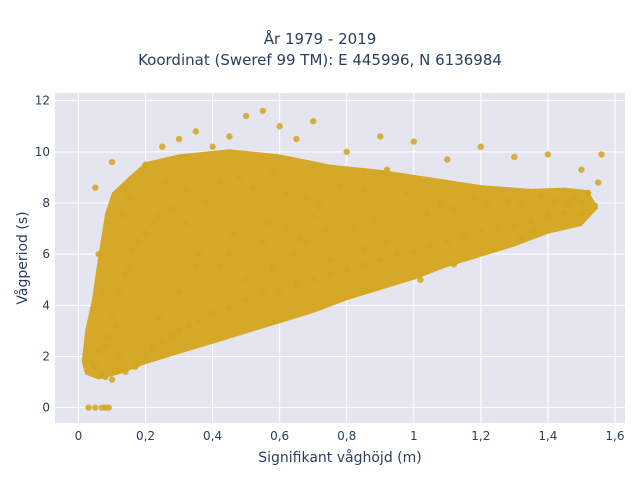 The height and width of the screenshot is (480, 640). I want to click on y-tick-label-0: 0, so click(46, 408).